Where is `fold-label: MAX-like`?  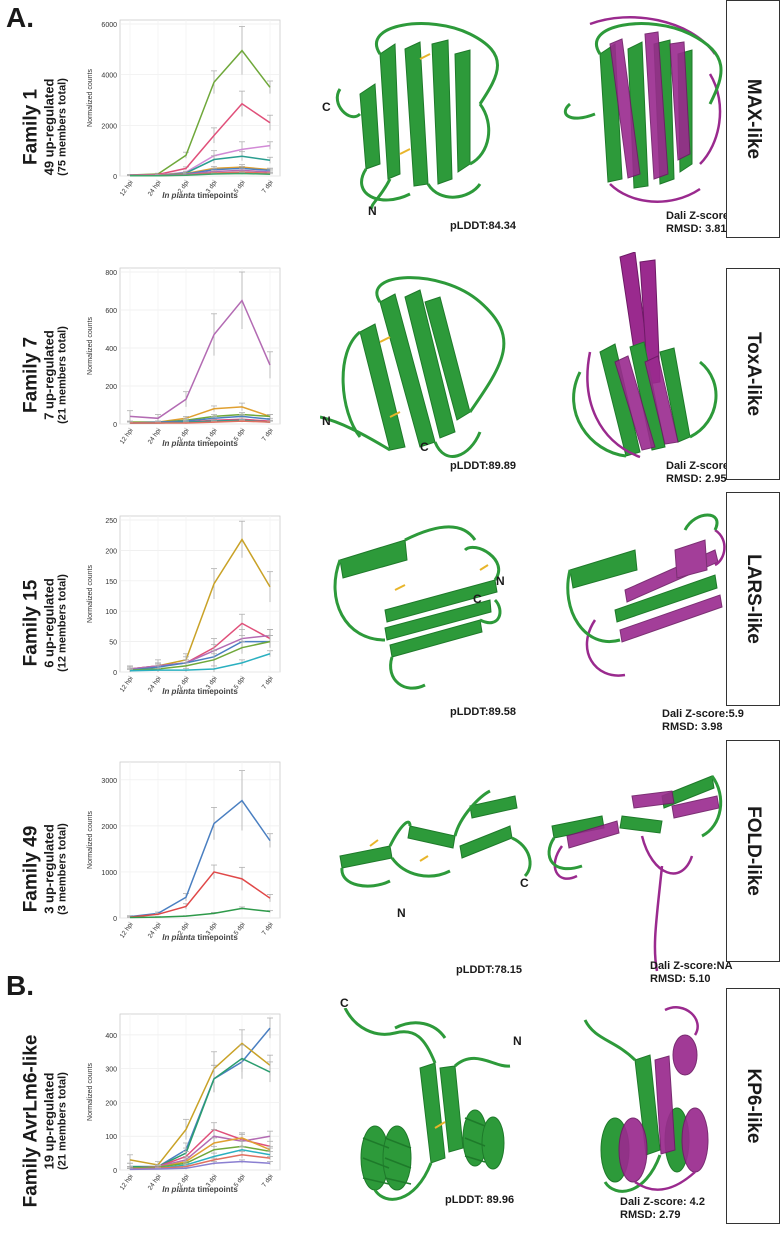
fold-label: MAX-like is located at coordinates (753, 119).